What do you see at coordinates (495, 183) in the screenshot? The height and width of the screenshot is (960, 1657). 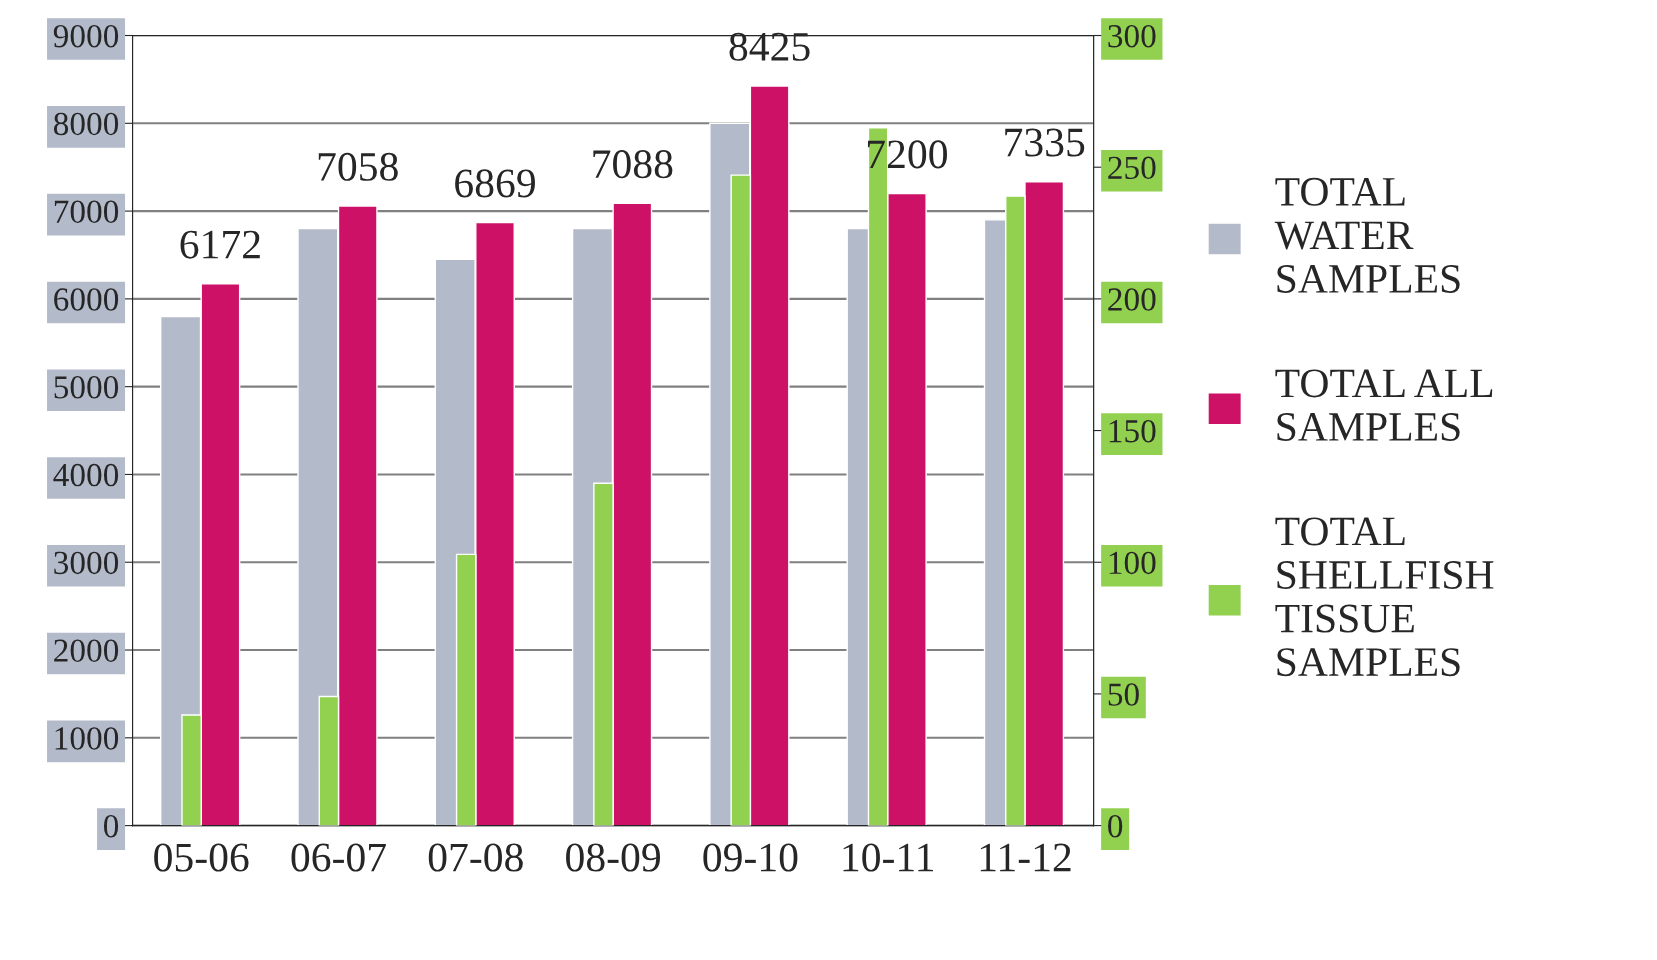 I see `data-label: 6869` at bounding box center [495, 183].